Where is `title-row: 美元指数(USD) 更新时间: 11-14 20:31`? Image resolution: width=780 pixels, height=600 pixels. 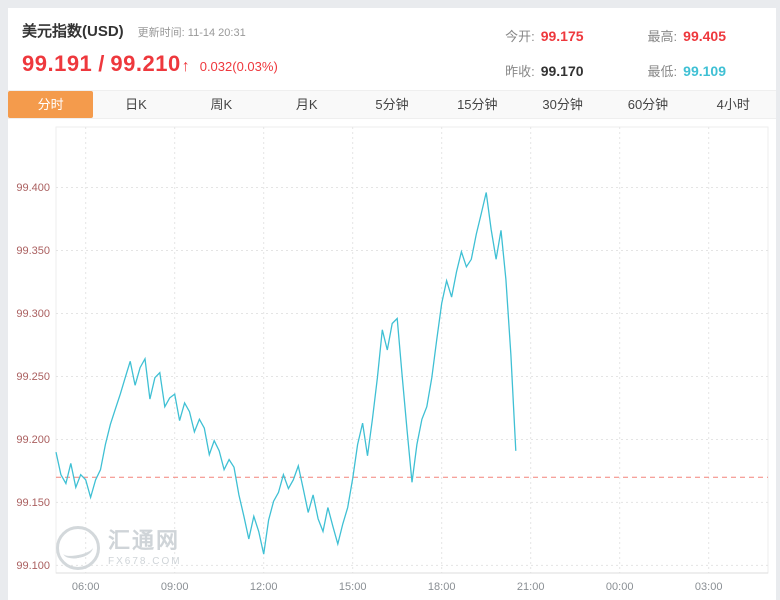
title-row: 美元指数(USD) 更新时间: 11-14 20:31 is located at coordinates (150, 30).